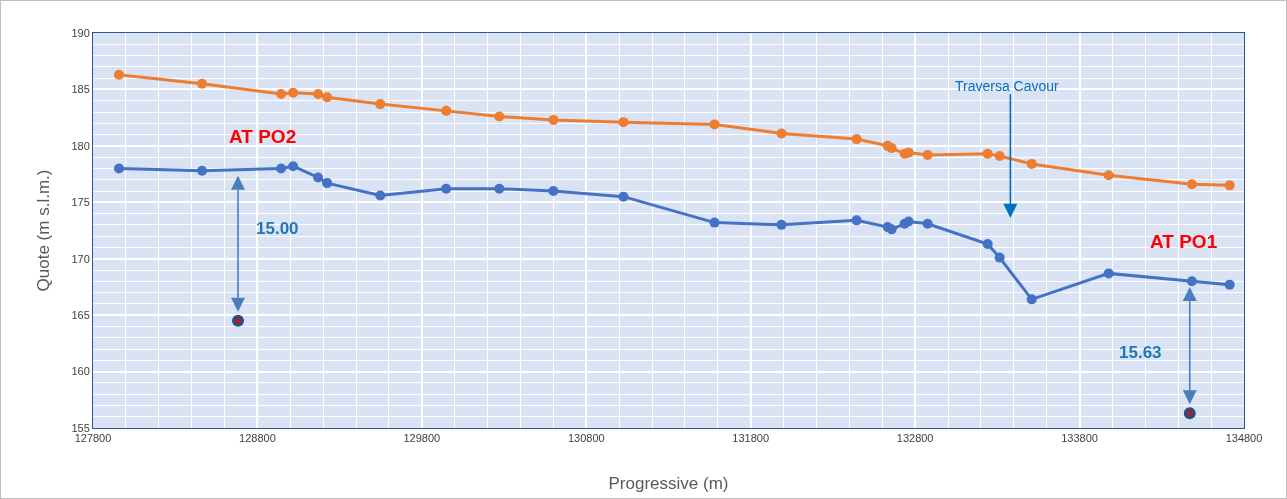 The height and width of the screenshot is (499, 1287). I want to click on annotation: AT PO2, so click(263, 136).